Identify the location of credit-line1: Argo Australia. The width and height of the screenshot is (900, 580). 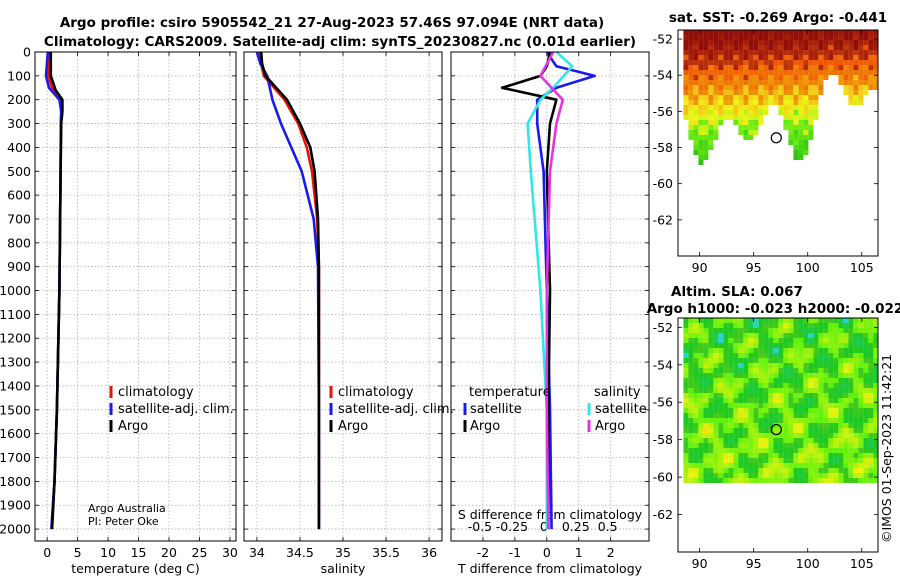
(127, 508).